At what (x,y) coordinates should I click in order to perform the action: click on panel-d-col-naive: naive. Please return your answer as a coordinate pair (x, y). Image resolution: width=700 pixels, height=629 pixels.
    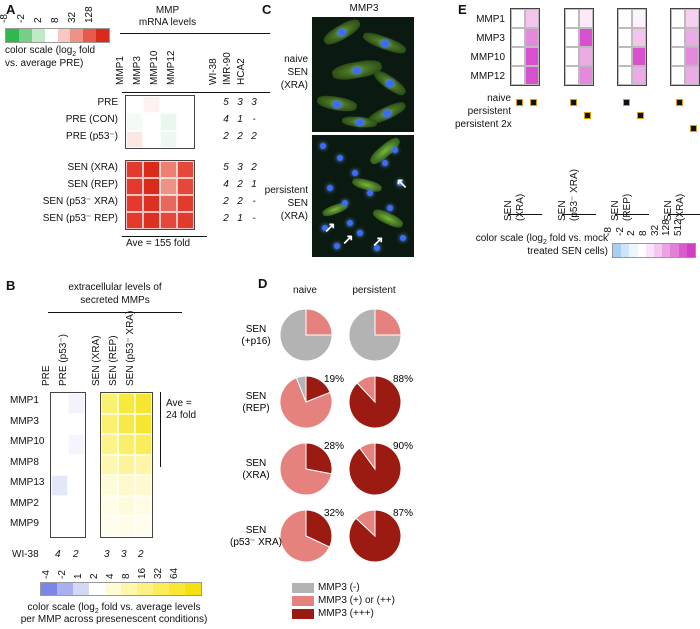
    Looking at the image, I should click on (305, 290).